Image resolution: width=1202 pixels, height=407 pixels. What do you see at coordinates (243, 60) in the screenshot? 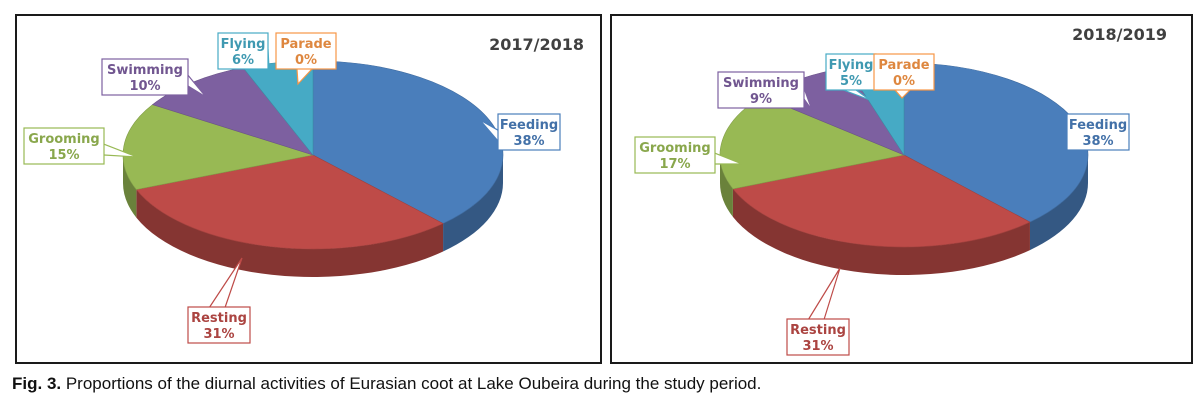
I see `callout-value-label: 6%` at bounding box center [243, 60].